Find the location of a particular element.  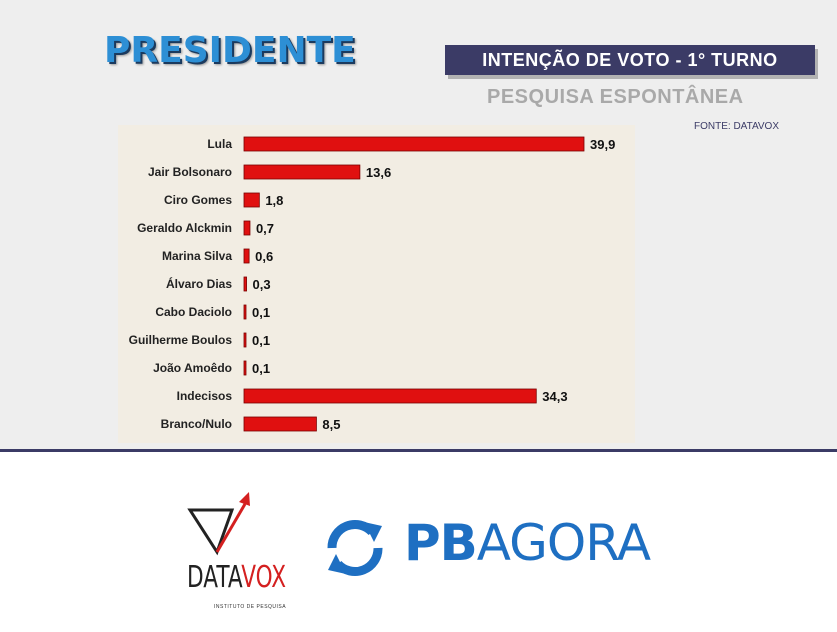

datavox-name-b: VOX is located at coordinates (264, 577).